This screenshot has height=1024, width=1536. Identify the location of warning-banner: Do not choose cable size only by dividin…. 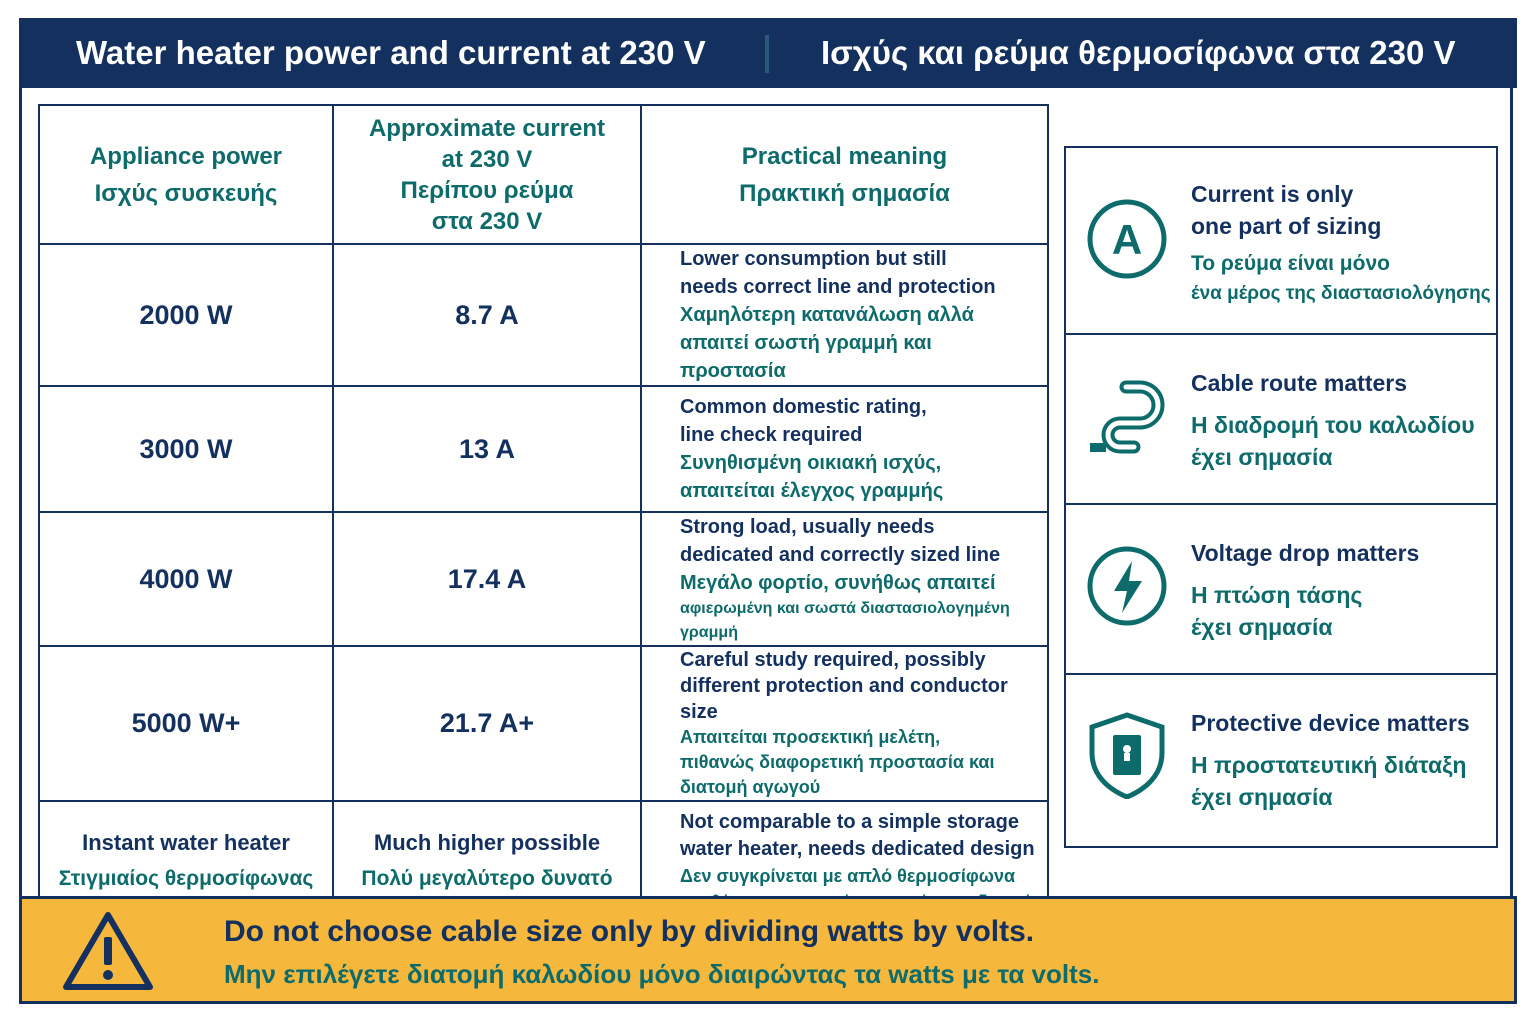
(768, 950).